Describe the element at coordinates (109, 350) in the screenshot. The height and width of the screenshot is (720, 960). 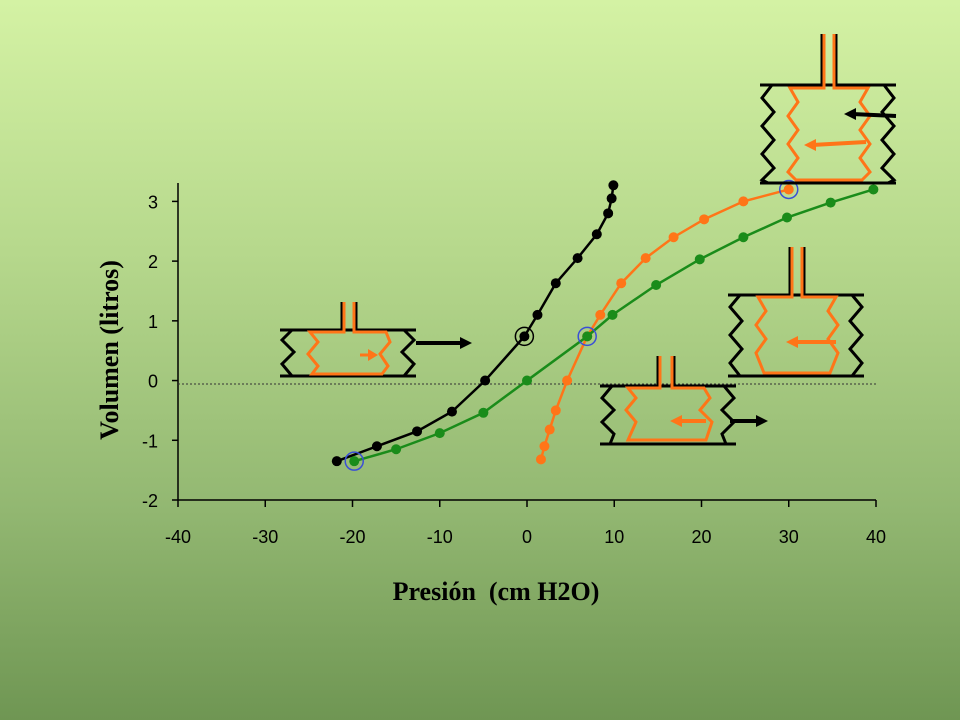
I see `y-axis-title: Volumen (litros)` at that location.